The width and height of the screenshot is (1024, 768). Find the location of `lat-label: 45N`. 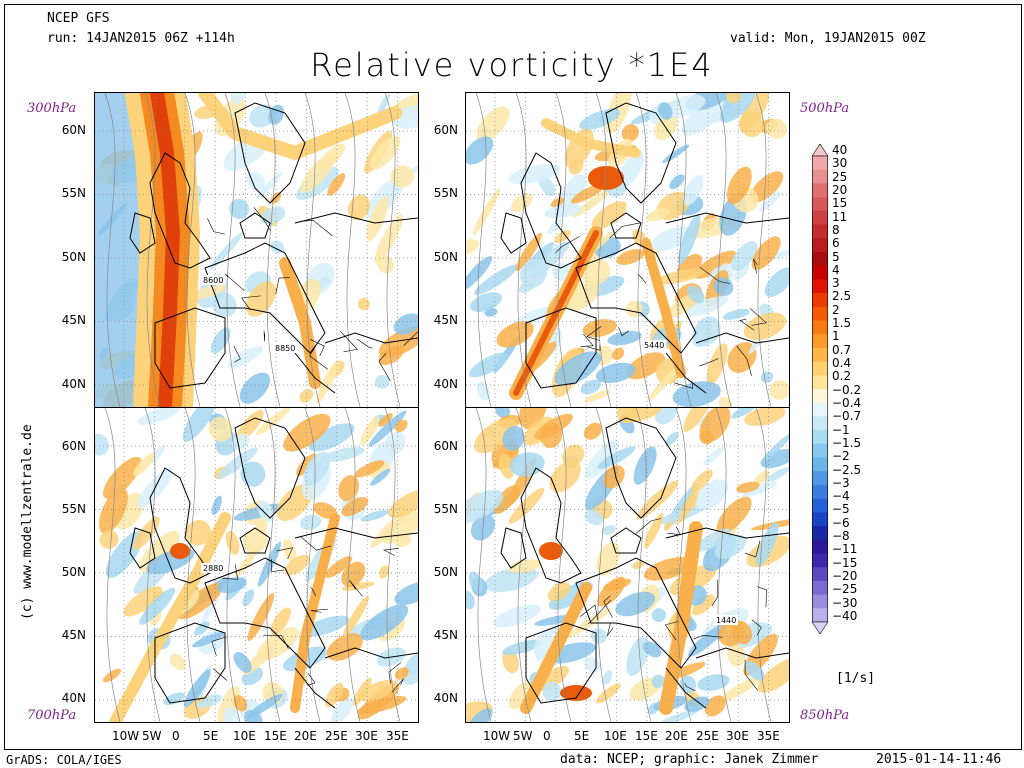

lat-label: 45N is located at coordinates (73, 320).